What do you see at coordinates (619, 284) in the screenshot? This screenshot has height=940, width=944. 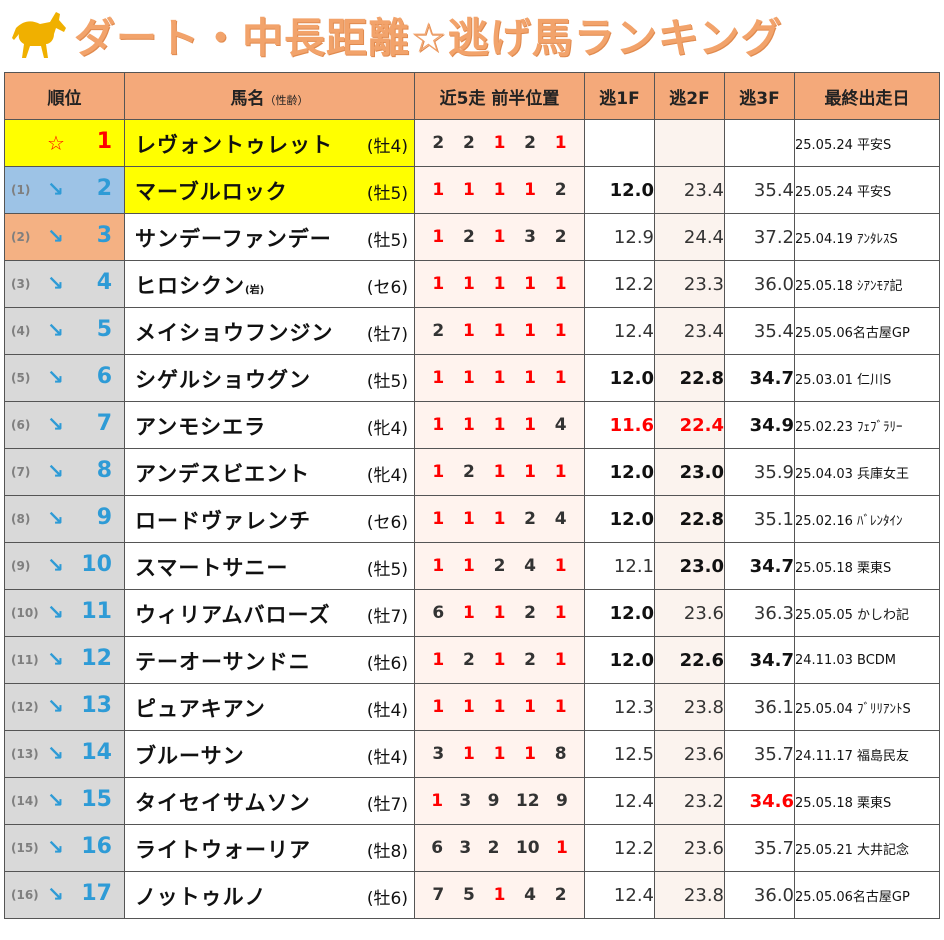 I see `split-f1: 12.2` at bounding box center [619, 284].